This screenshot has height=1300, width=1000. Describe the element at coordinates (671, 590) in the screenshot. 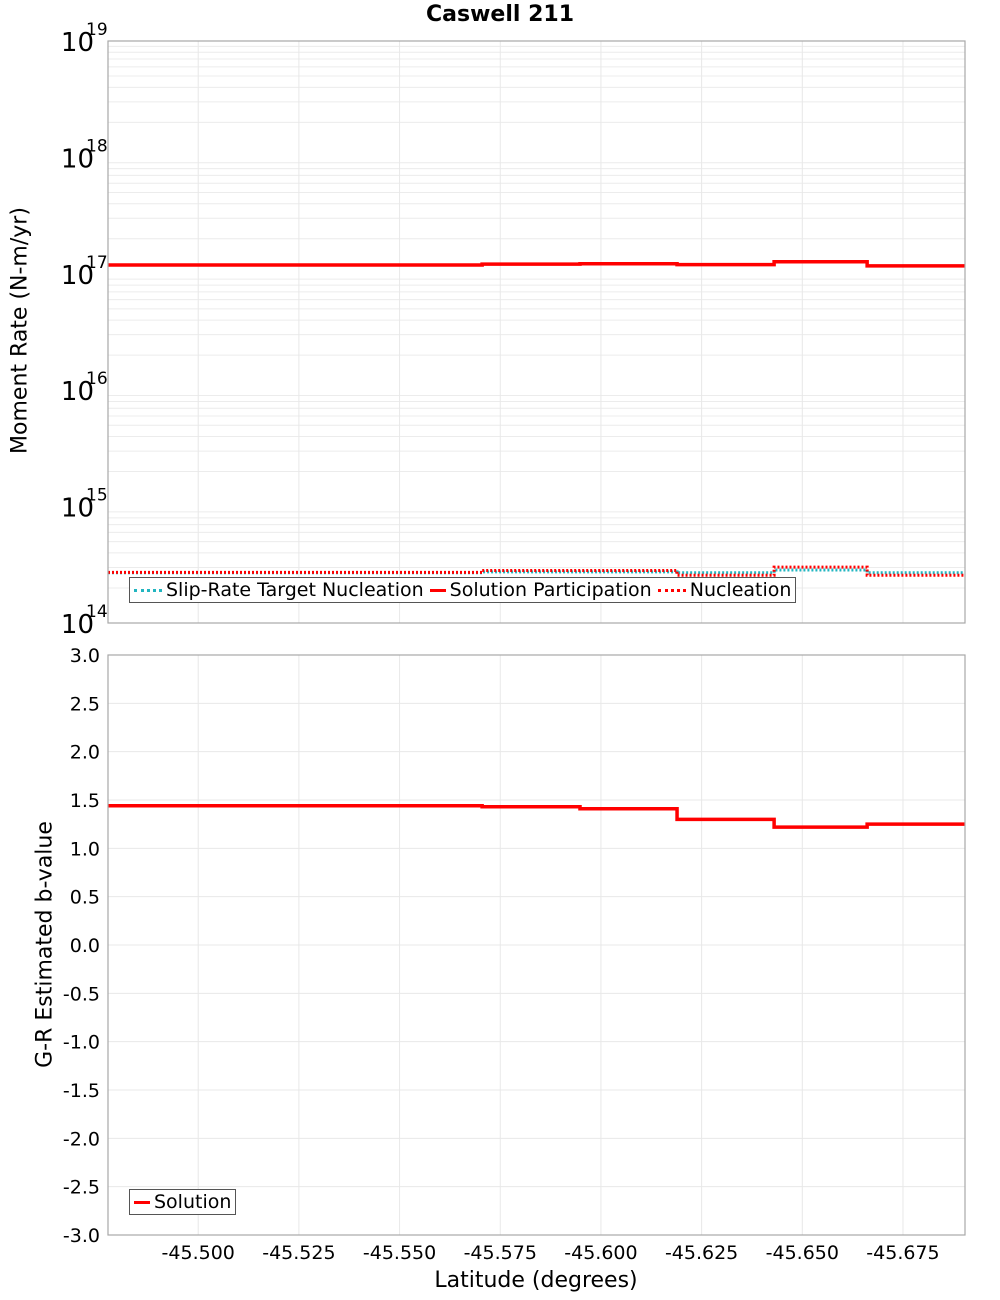

I see `dotted-red-swatch-icon` at that location.